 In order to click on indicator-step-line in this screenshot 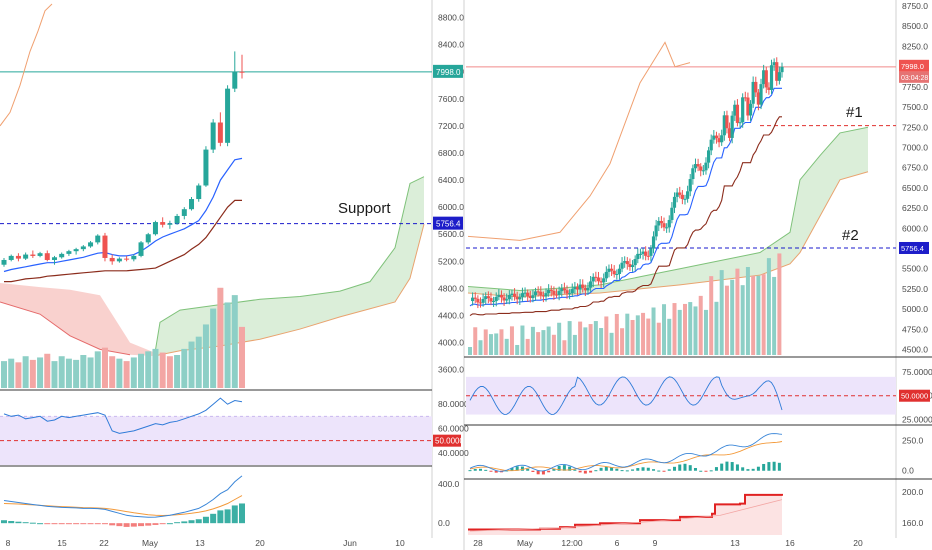, I will do `click(625, 512)`.